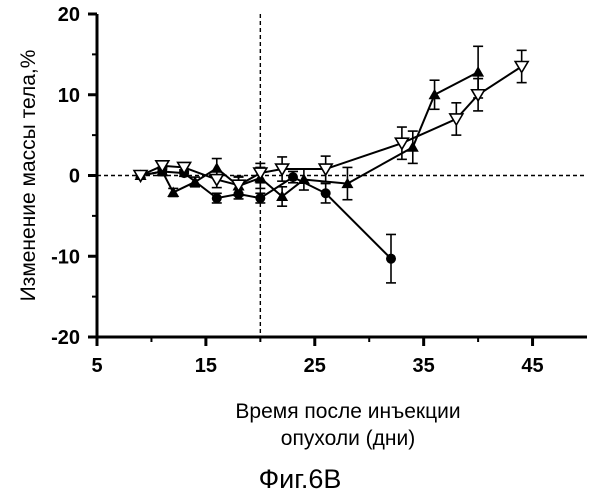  What do you see at coordinates (347, 411) in the screenshot?
I see `x-axis-label-line-1: Время после инъекции` at bounding box center [347, 411].